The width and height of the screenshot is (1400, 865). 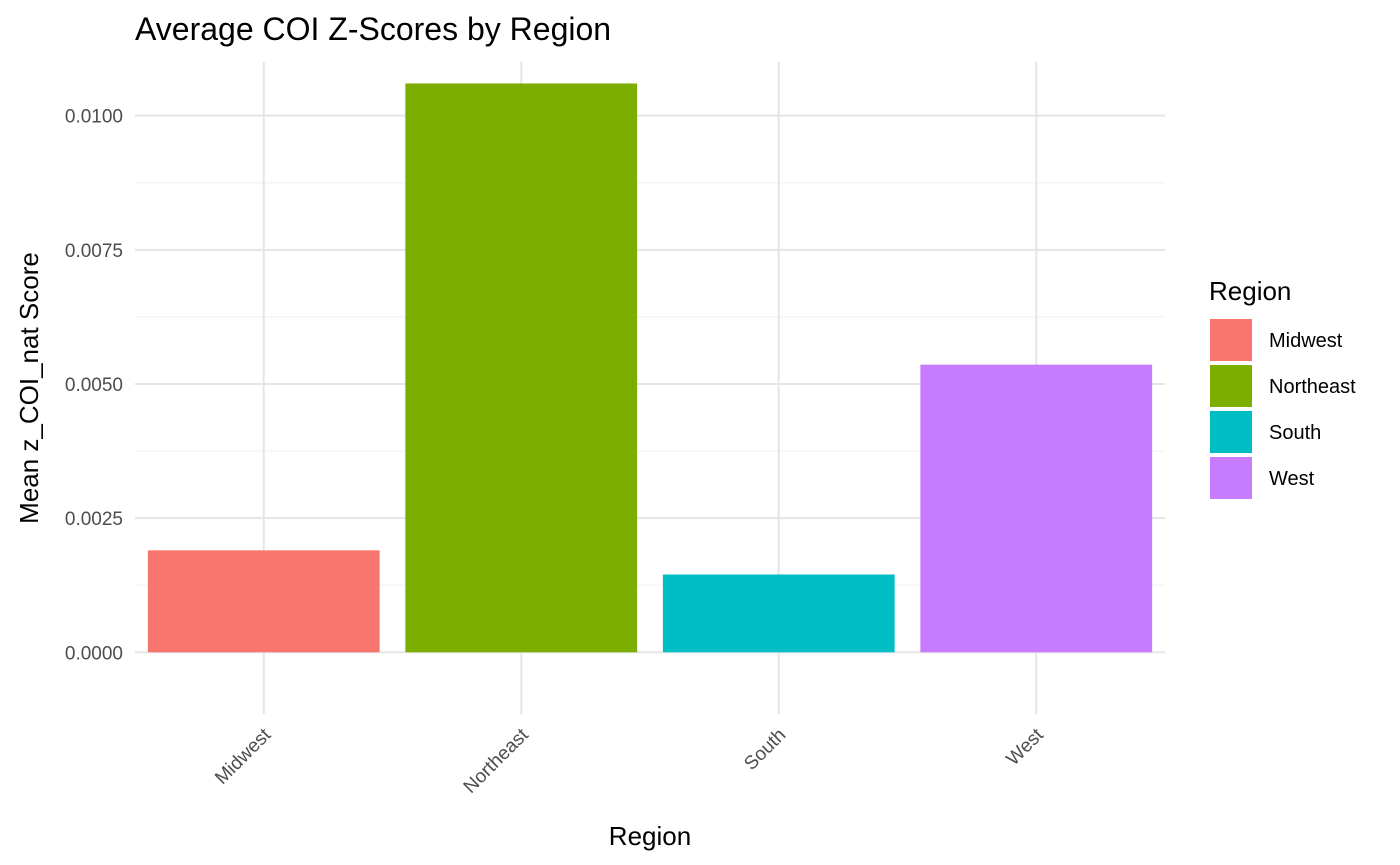 What do you see at coordinates (629, 761) in the screenshot?
I see `x-axis-tick-labels: Midwest Northeast South West` at bounding box center [629, 761].